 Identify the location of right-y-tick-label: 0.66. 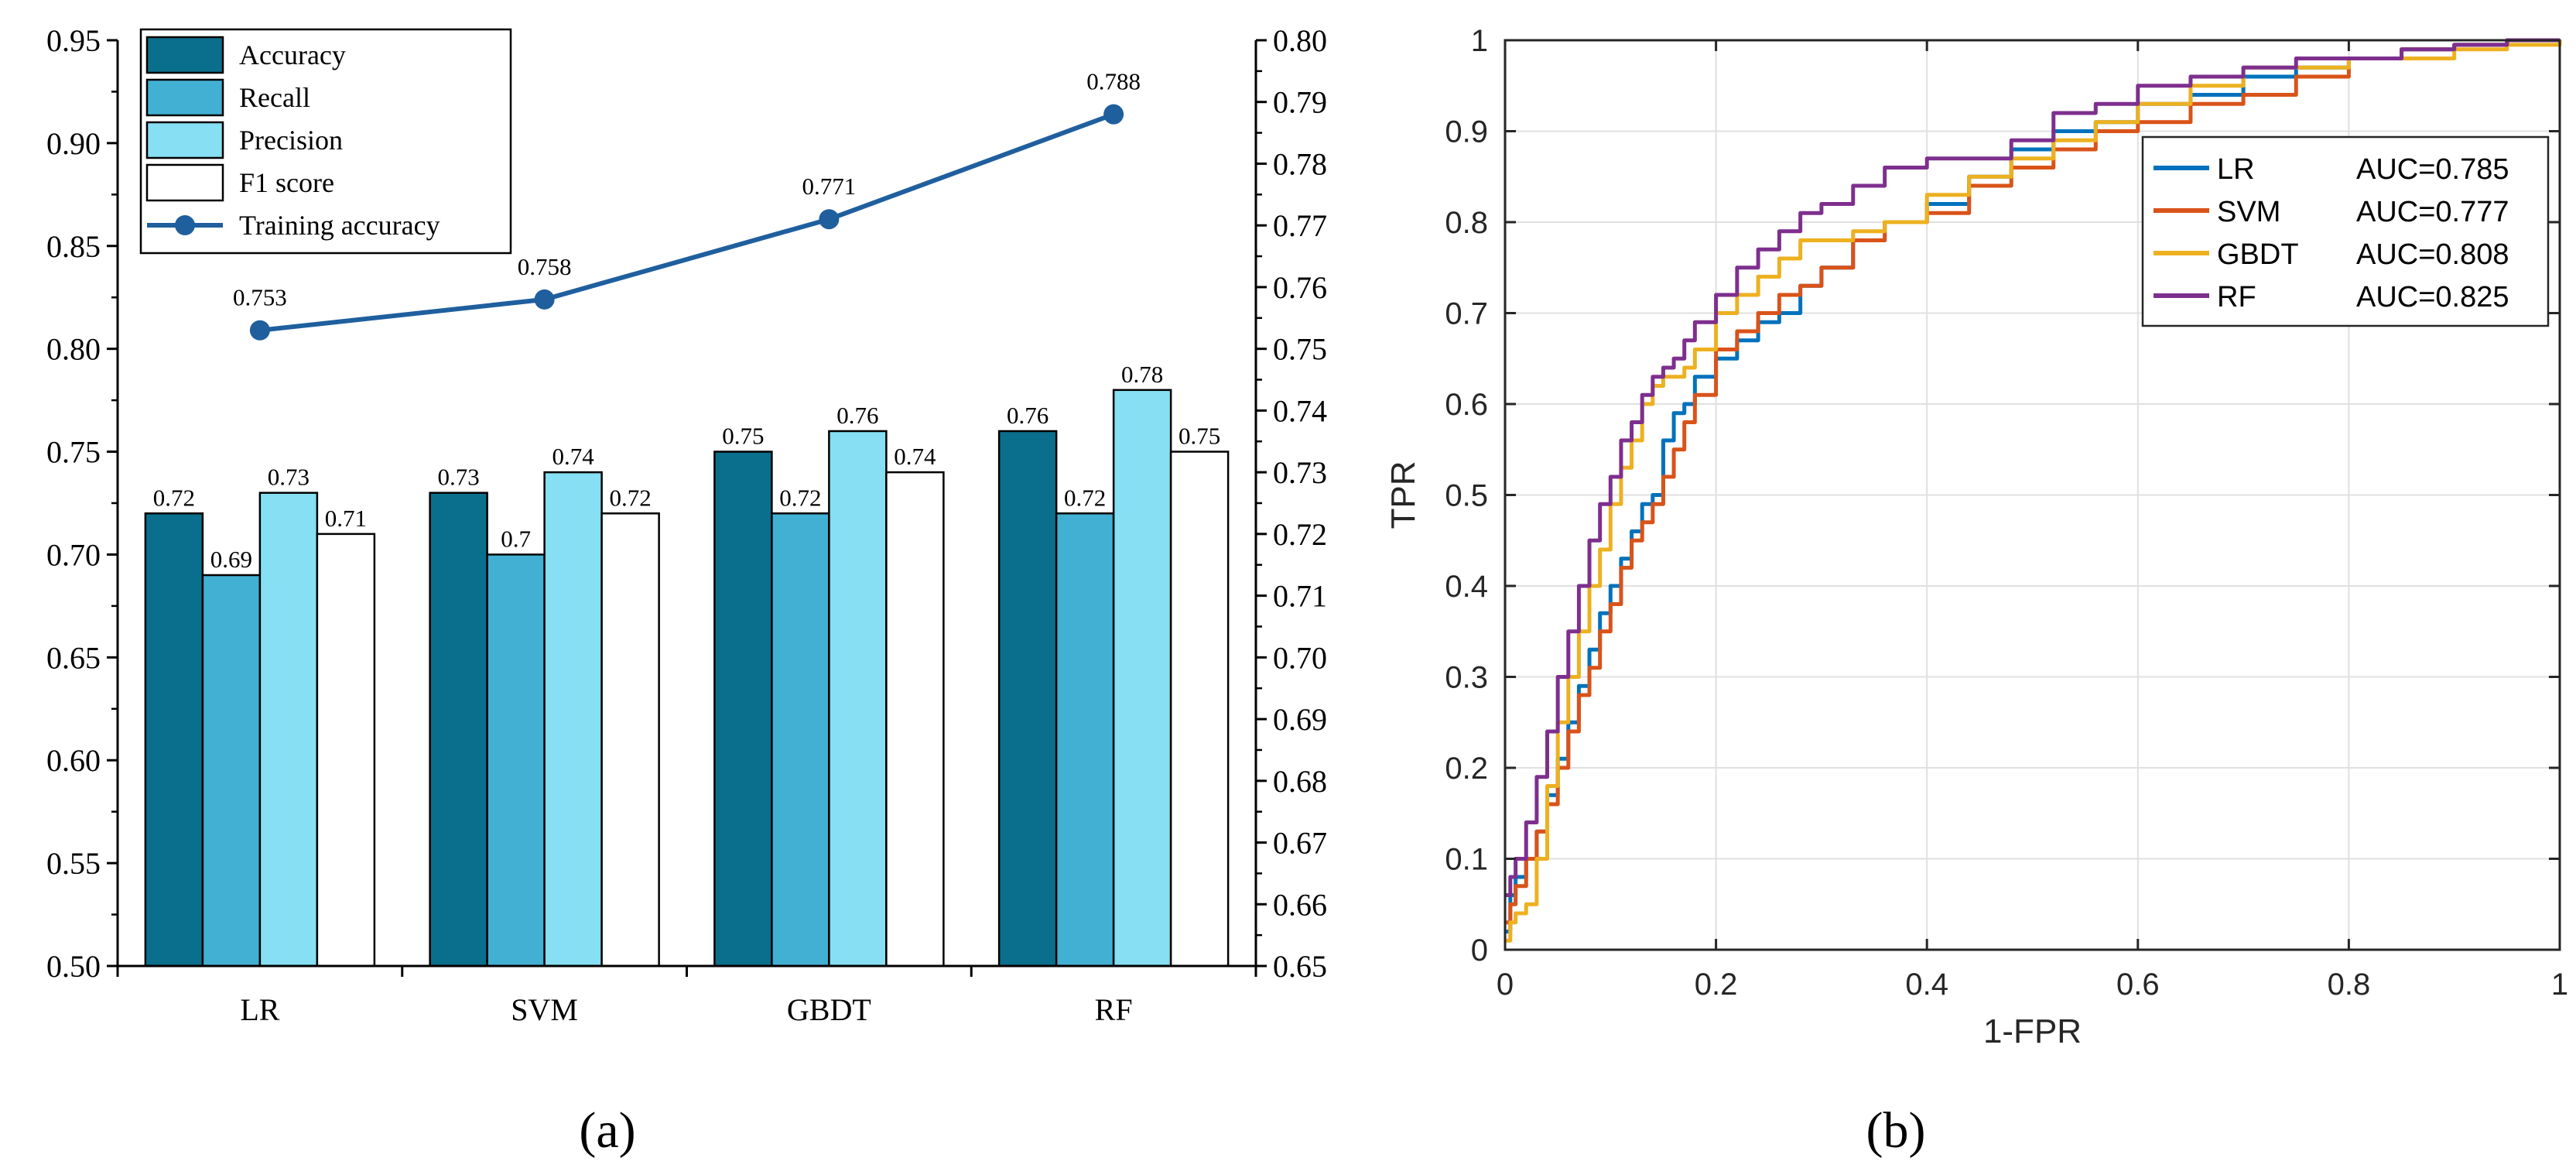
(1300, 904).